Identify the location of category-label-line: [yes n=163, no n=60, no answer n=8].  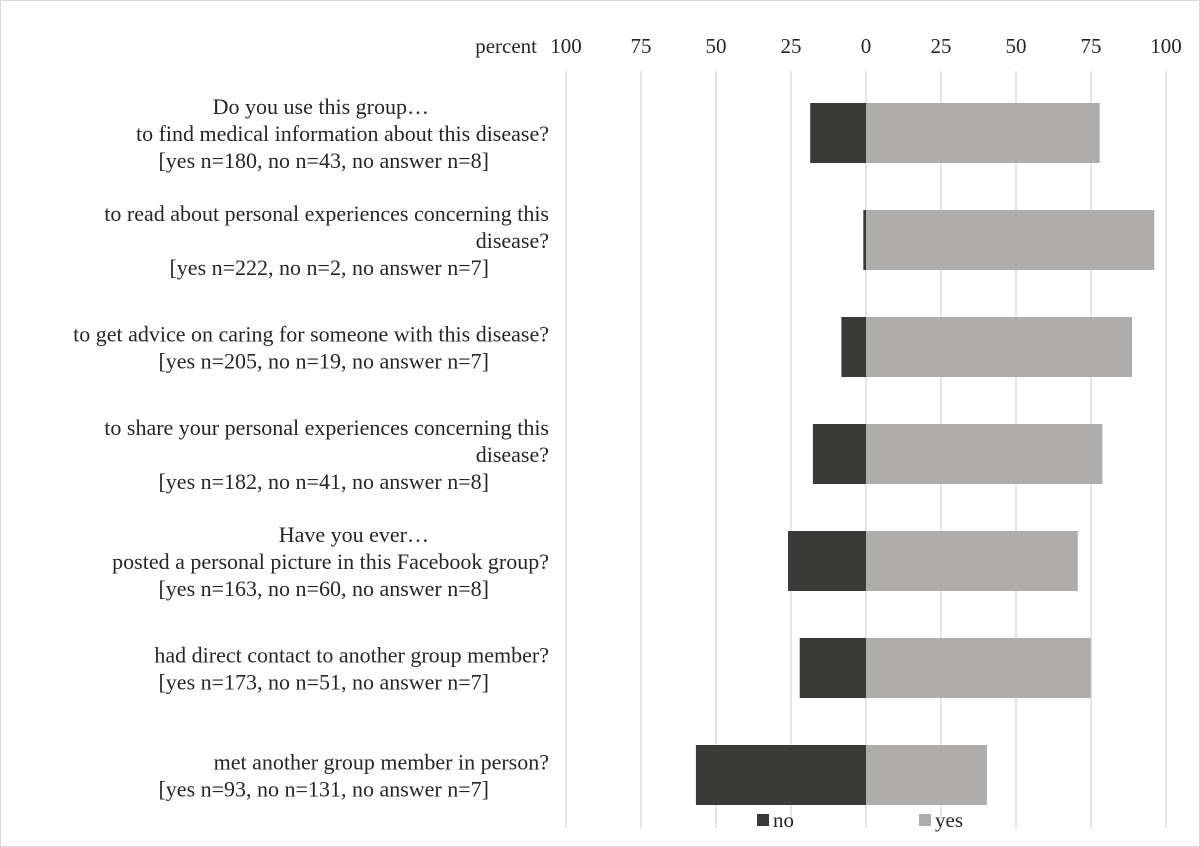
(323, 588).